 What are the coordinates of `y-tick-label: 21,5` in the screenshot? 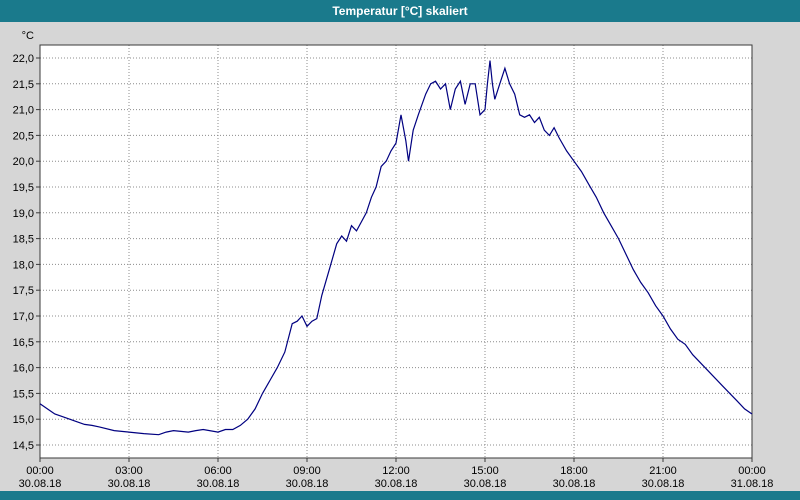 It's located at (23, 85).